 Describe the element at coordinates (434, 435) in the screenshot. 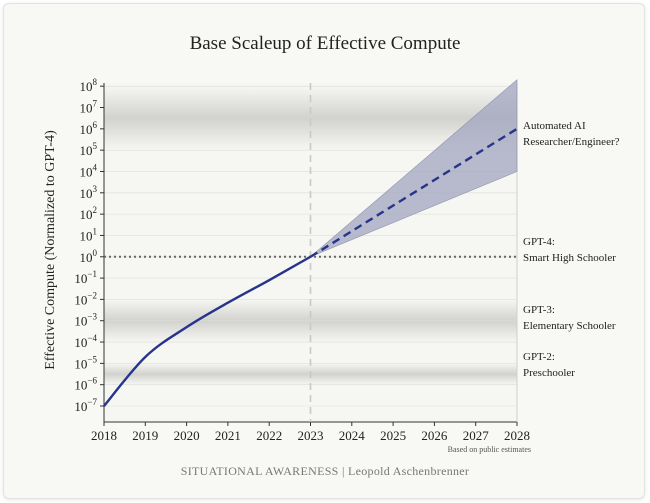

I see `x-tick-label: 2026` at that location.